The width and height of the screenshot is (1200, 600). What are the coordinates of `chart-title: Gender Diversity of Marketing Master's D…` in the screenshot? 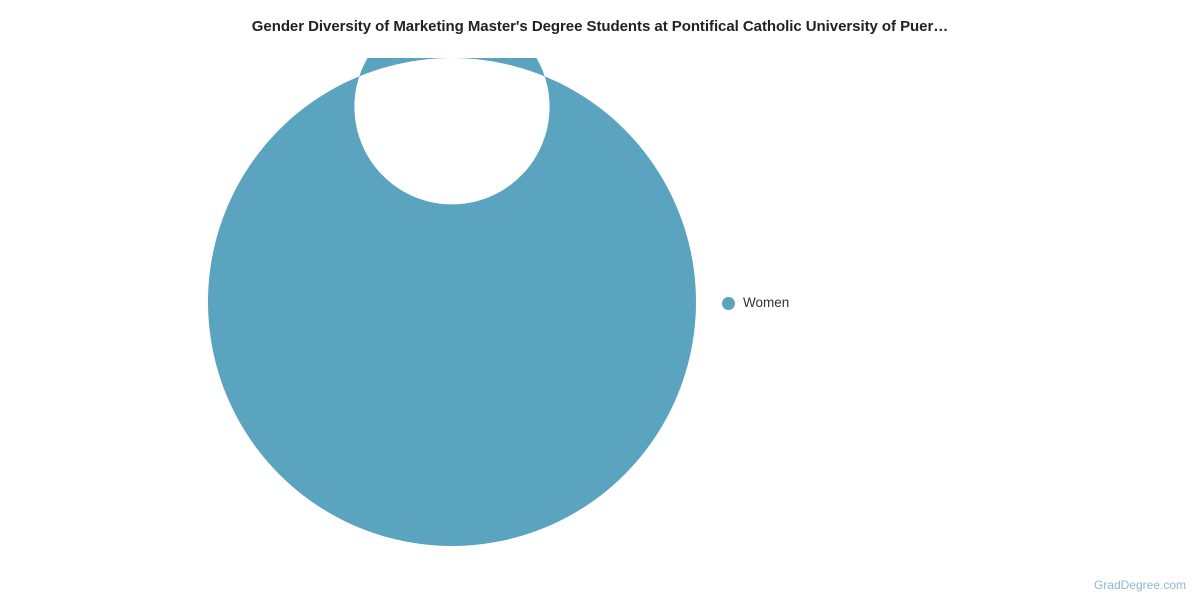 It's located at (600, 26).